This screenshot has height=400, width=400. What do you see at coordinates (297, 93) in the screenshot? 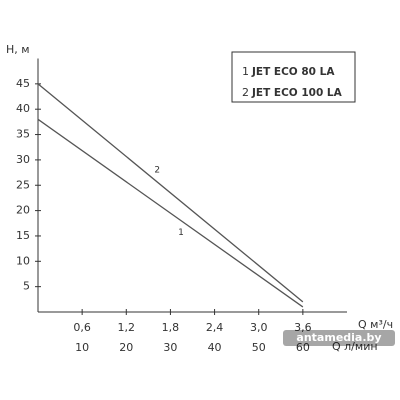
I see `legend-label: JET ECO 100 LA` at bounding box center [297, 93].